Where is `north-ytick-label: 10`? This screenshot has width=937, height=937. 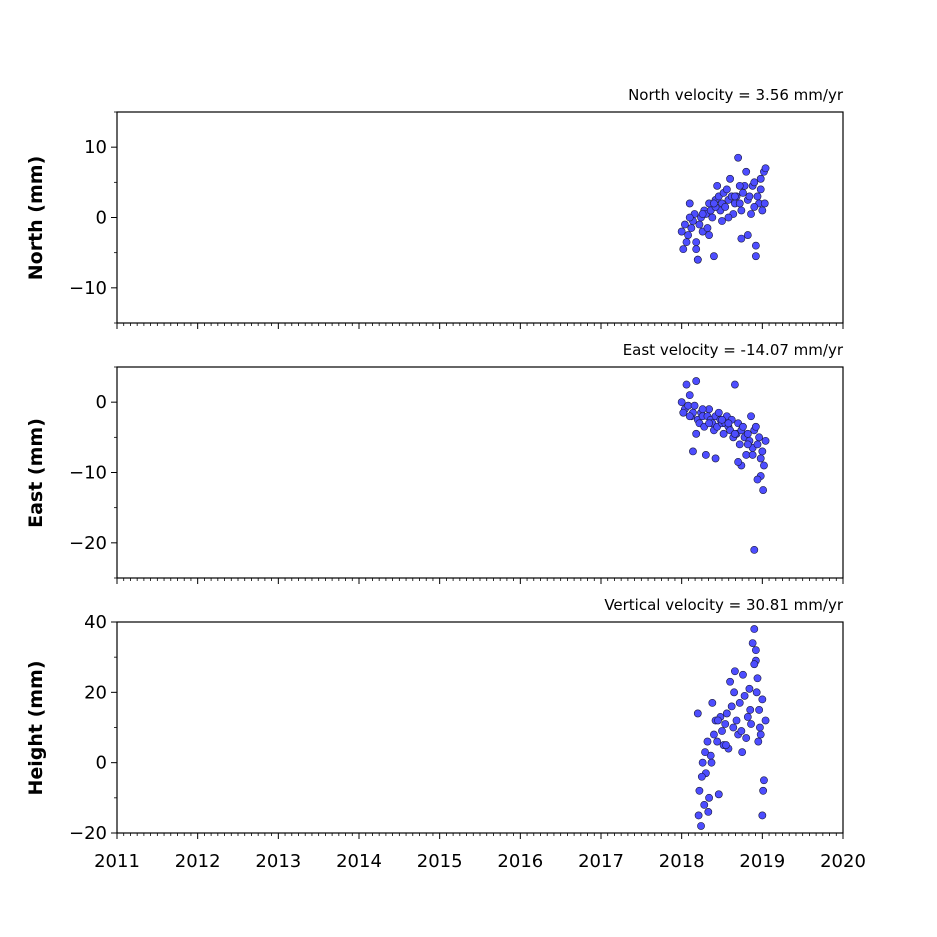 north-ytick-label: 10 is located at coordinates (95, 147).